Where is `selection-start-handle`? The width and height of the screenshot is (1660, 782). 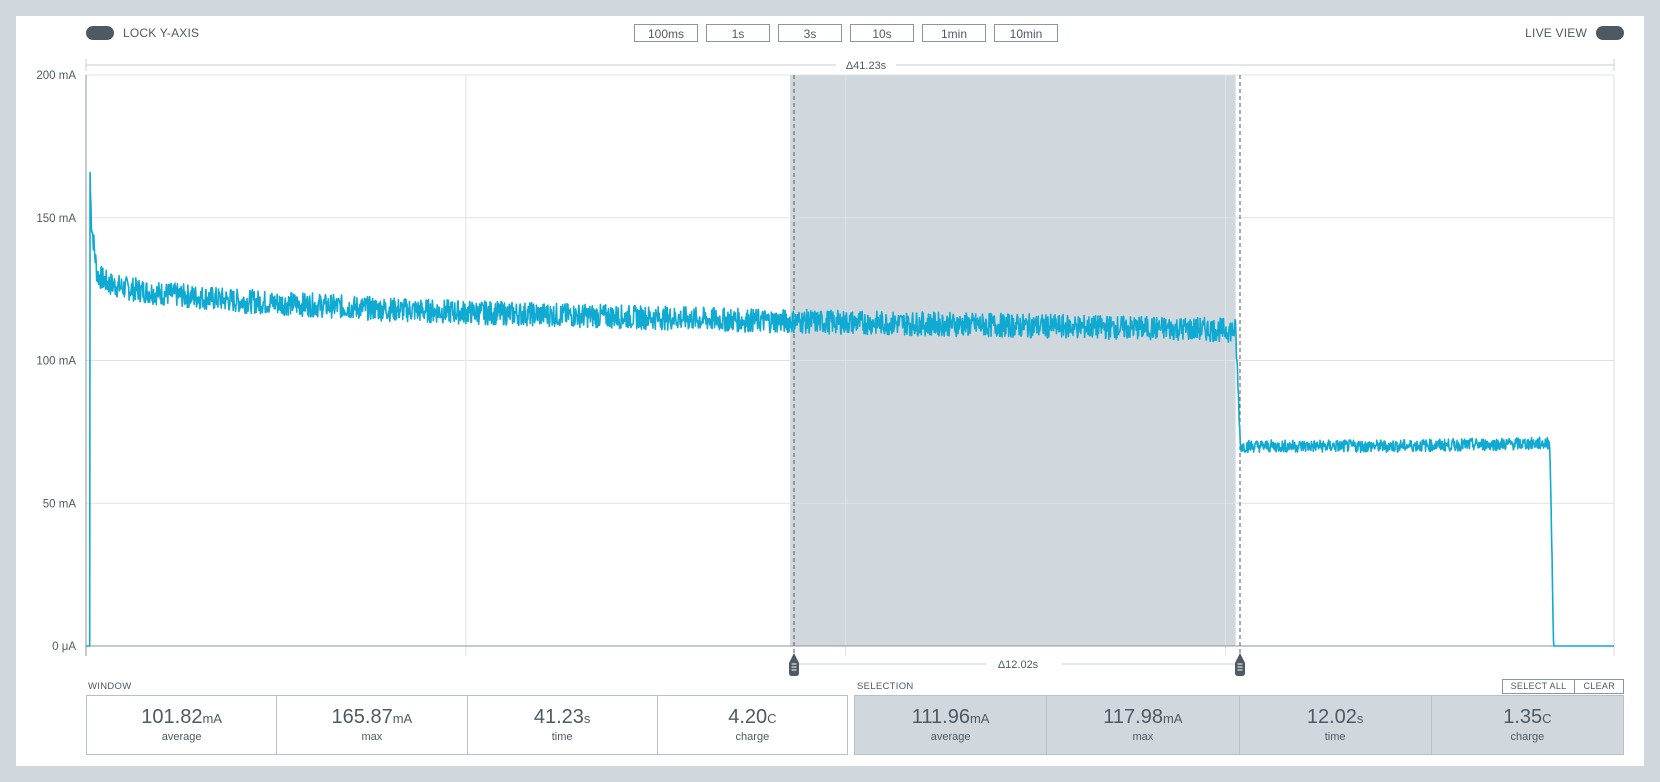 selection-start-handle is located at coordinates (794, 664).